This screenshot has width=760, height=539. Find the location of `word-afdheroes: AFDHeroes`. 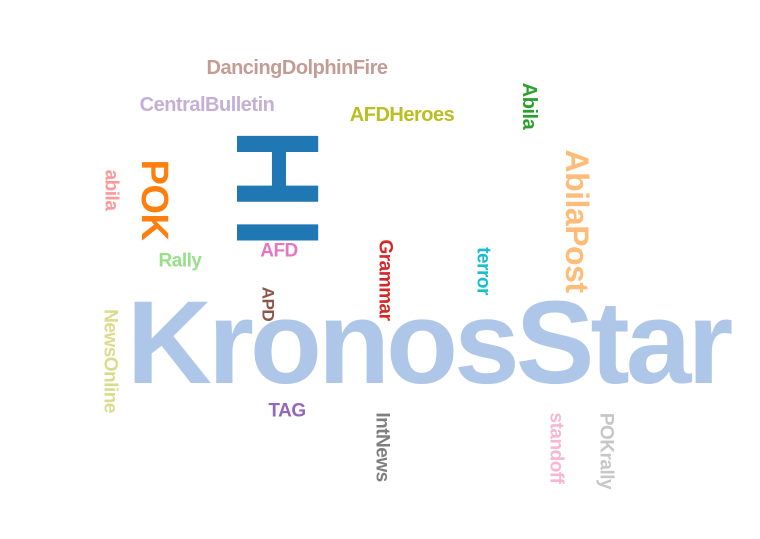

word-afdheroes: AFDHeroes is located at coordinates (402, 115).